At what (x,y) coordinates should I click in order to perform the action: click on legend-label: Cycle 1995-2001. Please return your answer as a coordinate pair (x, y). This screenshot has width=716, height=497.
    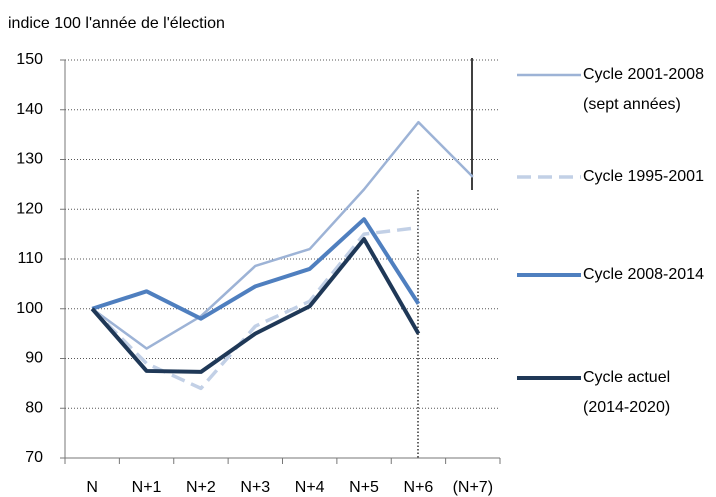
    Looking at the image, I should click on (643, 176).